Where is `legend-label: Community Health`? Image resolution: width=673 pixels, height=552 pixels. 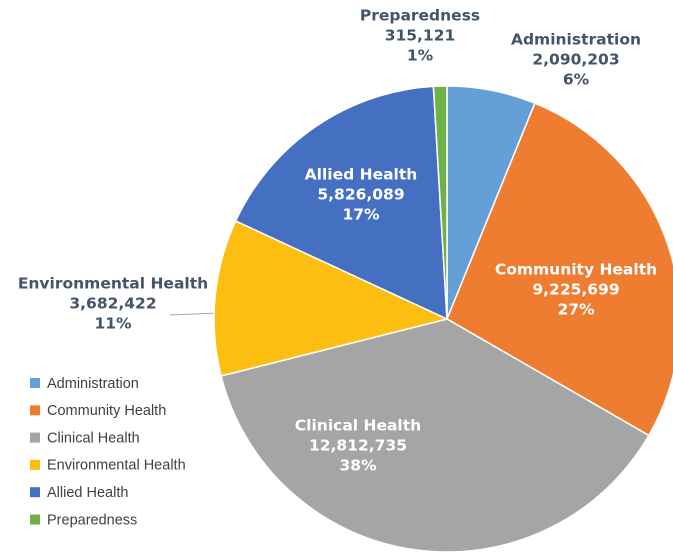 legend-label: Community Health is located at coordinates (106, 411).